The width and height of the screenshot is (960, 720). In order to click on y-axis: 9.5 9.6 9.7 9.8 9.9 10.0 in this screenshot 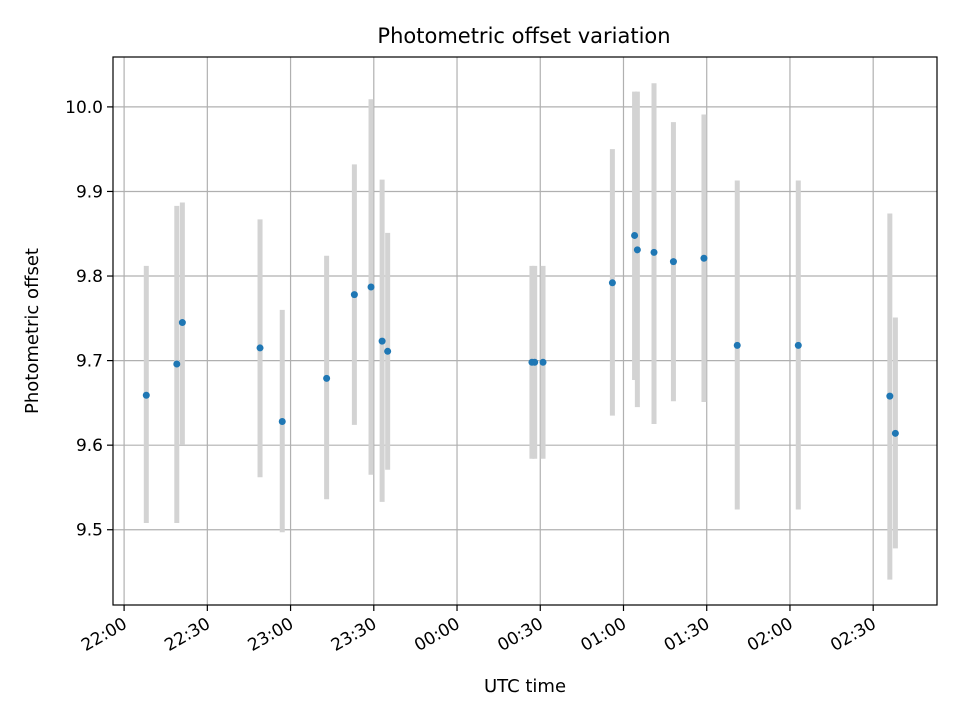, I will do `click(89, 319)`.